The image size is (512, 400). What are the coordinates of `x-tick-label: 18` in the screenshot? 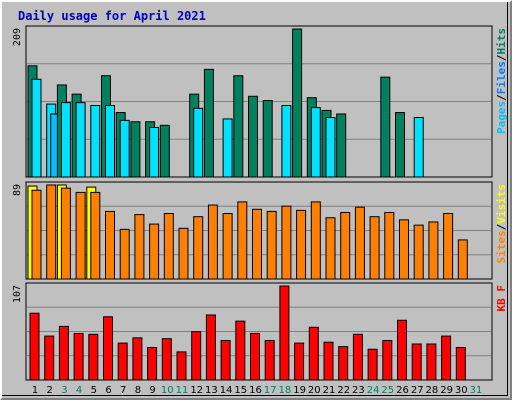 It's located at (285, 390).